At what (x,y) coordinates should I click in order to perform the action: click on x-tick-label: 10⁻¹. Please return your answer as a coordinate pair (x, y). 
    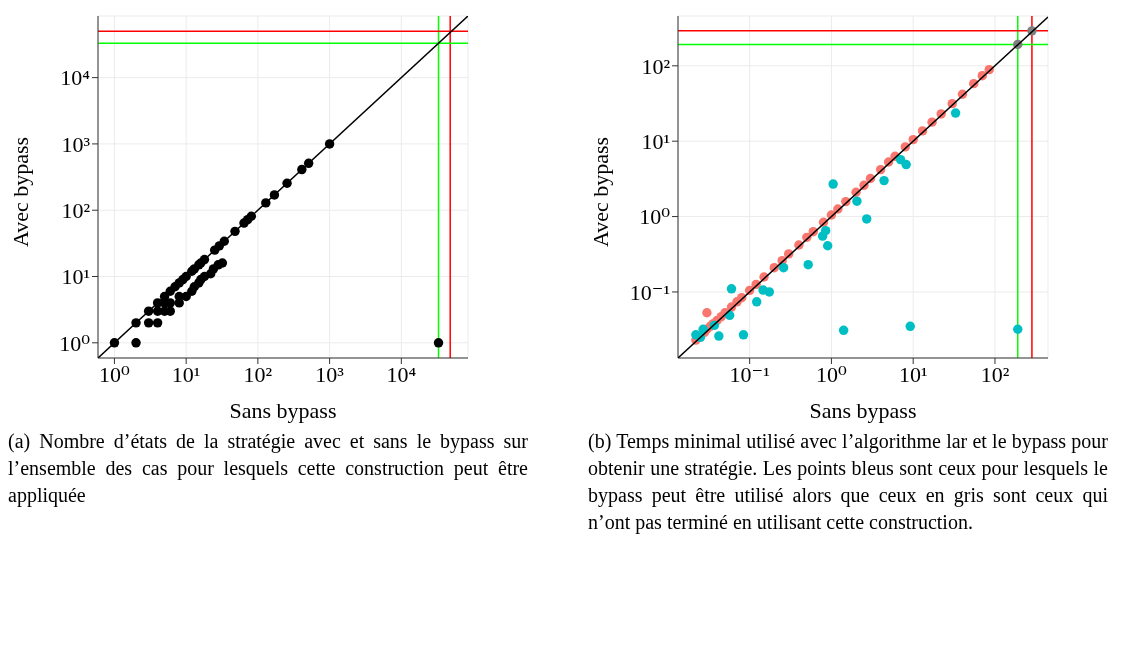
    Looking at the image, I should click on (749, 374).